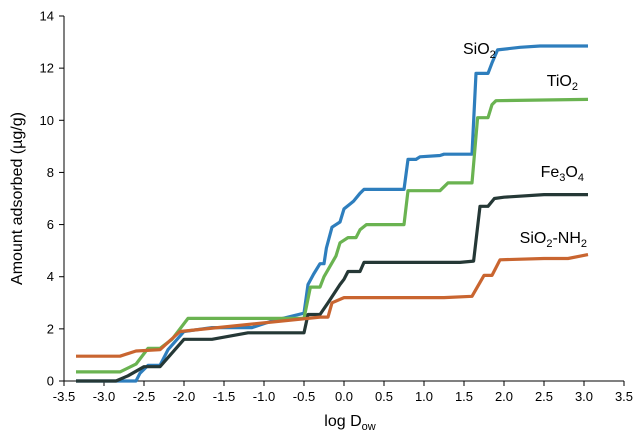 The width and height of the screenshot is (638, 435). What do you see at coordinates (342, 421) in the screenshot?
I see `x-axis-title-main: log D` at bounding box center [342, 421].